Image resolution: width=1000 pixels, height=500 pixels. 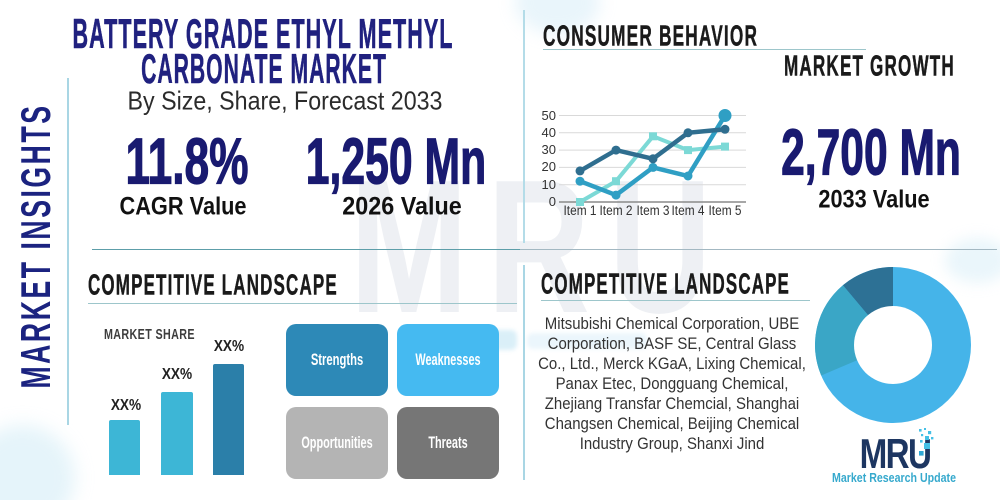 I want to click on svg-text: Item 5, so click(x=725, y=210).